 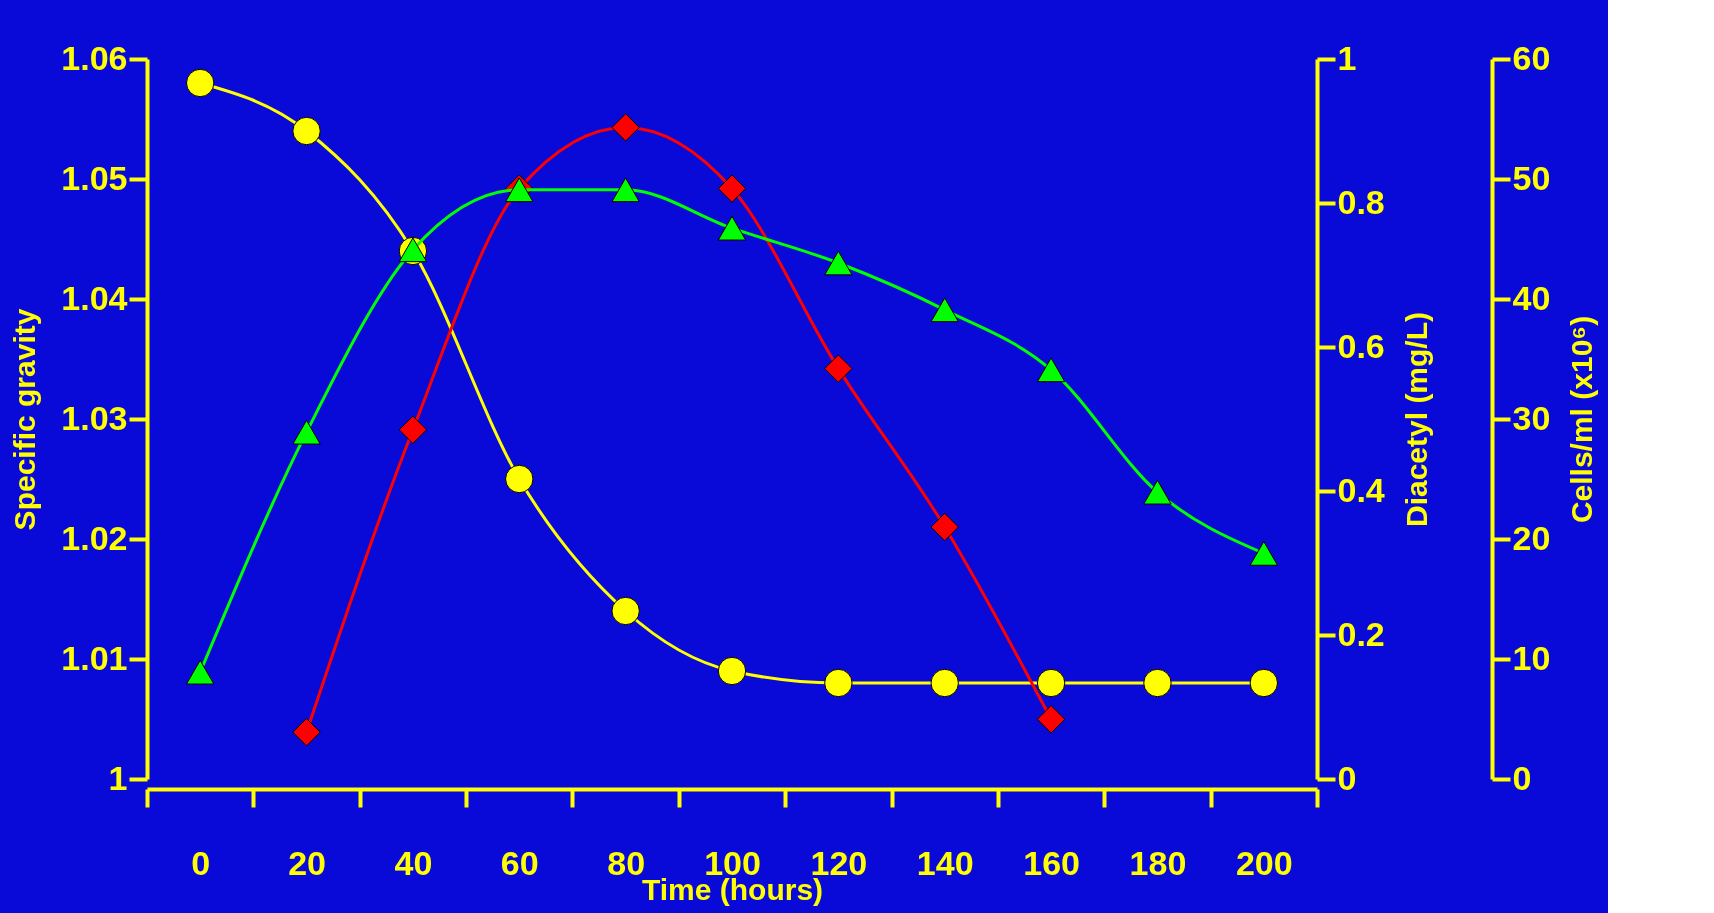 I want to click on x-tick-label: 160, so click(x=1051, y=862).